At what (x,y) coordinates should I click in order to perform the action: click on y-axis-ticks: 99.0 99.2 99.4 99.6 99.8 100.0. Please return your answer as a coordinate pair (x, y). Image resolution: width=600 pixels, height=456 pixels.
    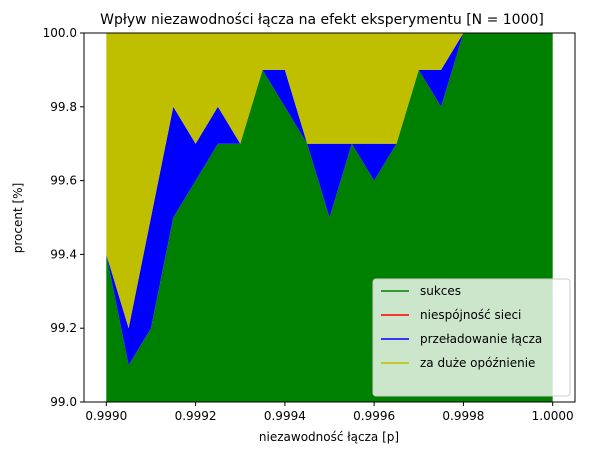
    Looking at the image, I should click on (63, 217).